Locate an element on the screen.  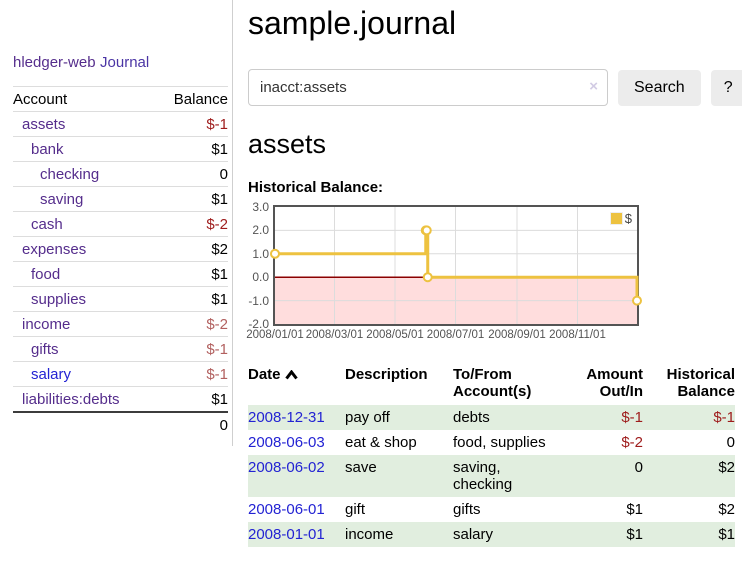
transaction-row: 2008-01-01 income salary $1 $1 is located at coordinates (491, 534).